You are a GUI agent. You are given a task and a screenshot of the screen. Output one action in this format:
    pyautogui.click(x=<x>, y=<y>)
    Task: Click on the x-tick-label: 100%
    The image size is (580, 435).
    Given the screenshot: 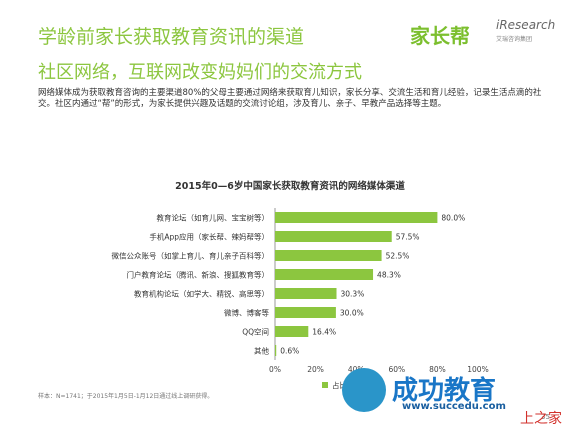 What is the action you would take?
    pyautogui.click(x=477, y=369)
    